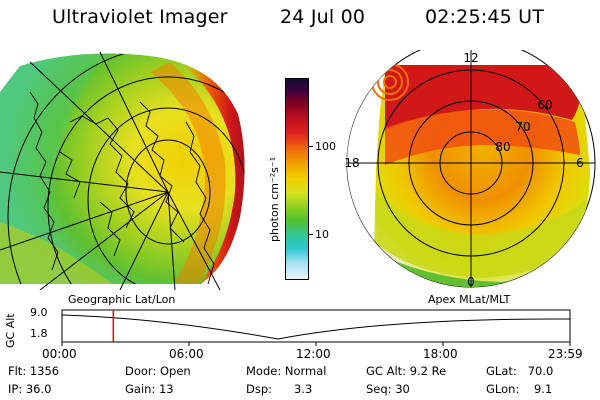 The image size is (600, 400). I want to click on status-gc-alt: GC Alt: 9.2 Re, so click(406, 371).